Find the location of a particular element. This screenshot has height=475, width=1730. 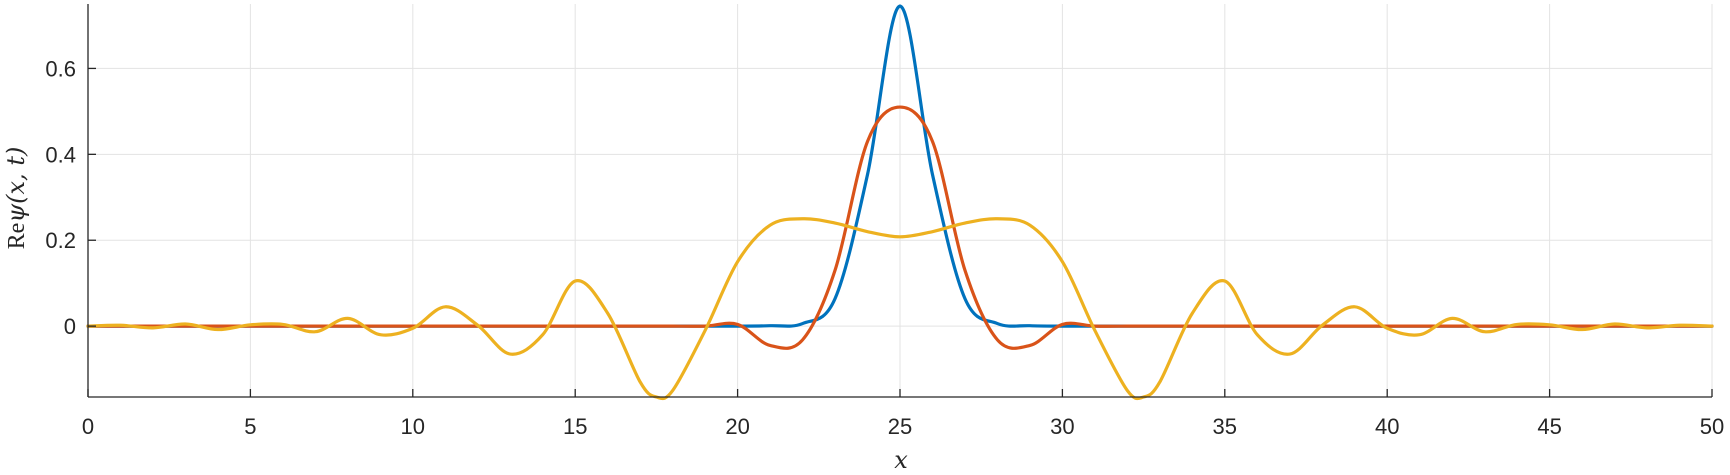

x-tick-label: 30 is located at coordinates (1062, 426).